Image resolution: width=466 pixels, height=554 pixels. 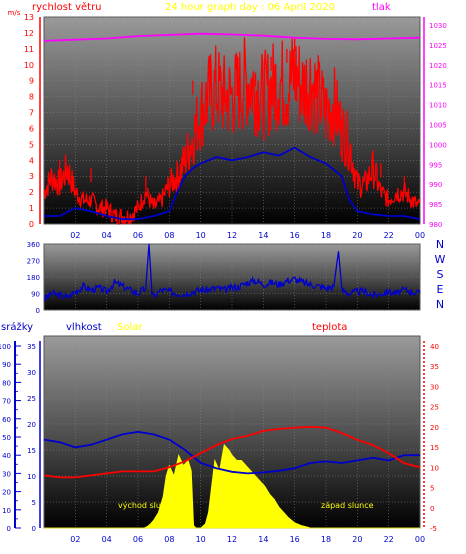 What do you see at coordinates (434, 347) in the screenshot?
I see `temperature-tick-label: 40` at bounding box center [434, 347].